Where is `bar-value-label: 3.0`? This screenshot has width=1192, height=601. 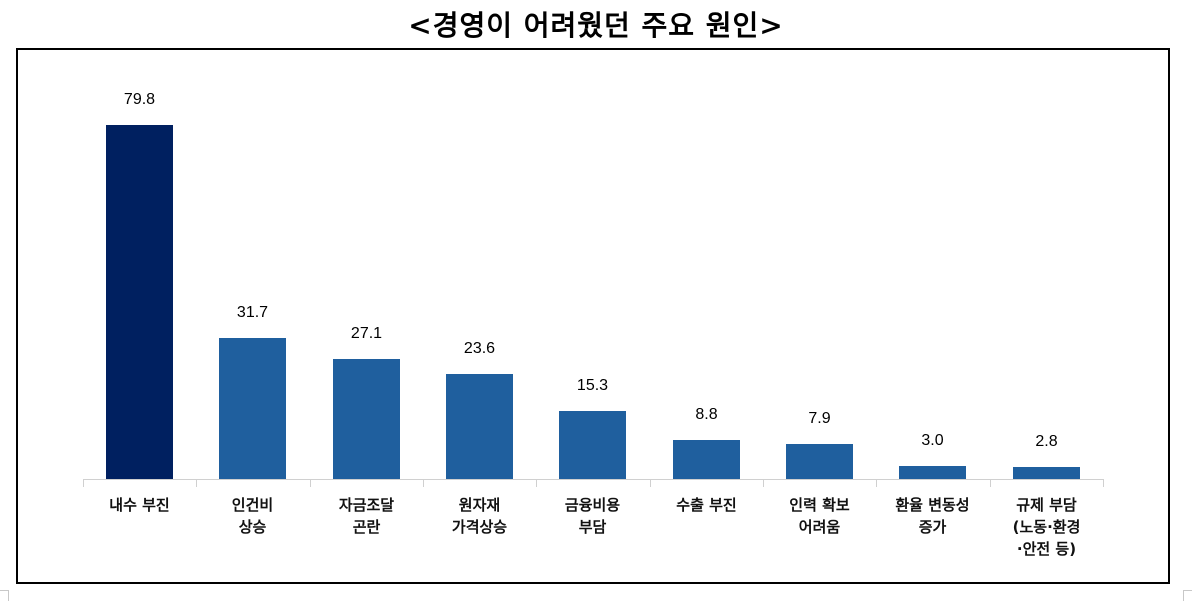 bar-value-label: 3.0 is located at coordinates (932, 440).